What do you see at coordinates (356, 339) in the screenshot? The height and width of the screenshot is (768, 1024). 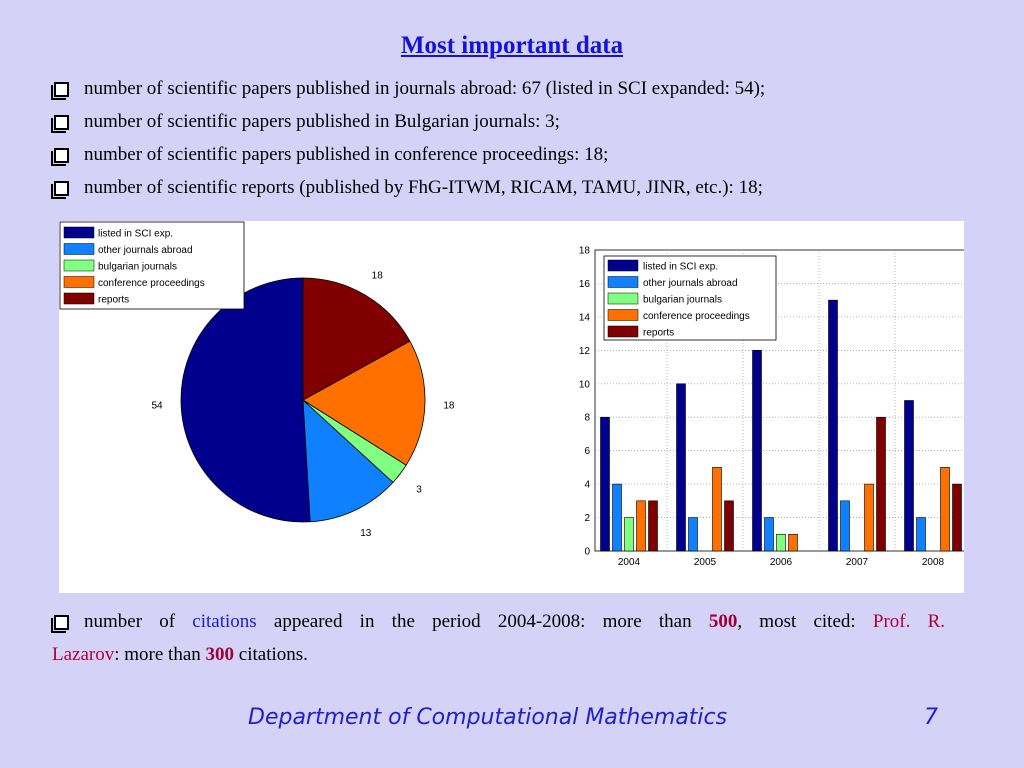 I see `pie-slice-reports` at bounding box center [356, 339].